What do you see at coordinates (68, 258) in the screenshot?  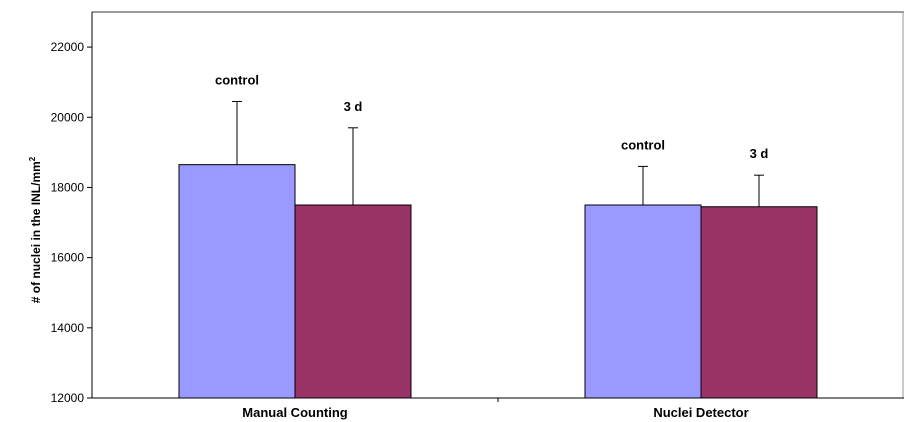 I see `y-tick-label: 16000` at bounding box center [68, 258].